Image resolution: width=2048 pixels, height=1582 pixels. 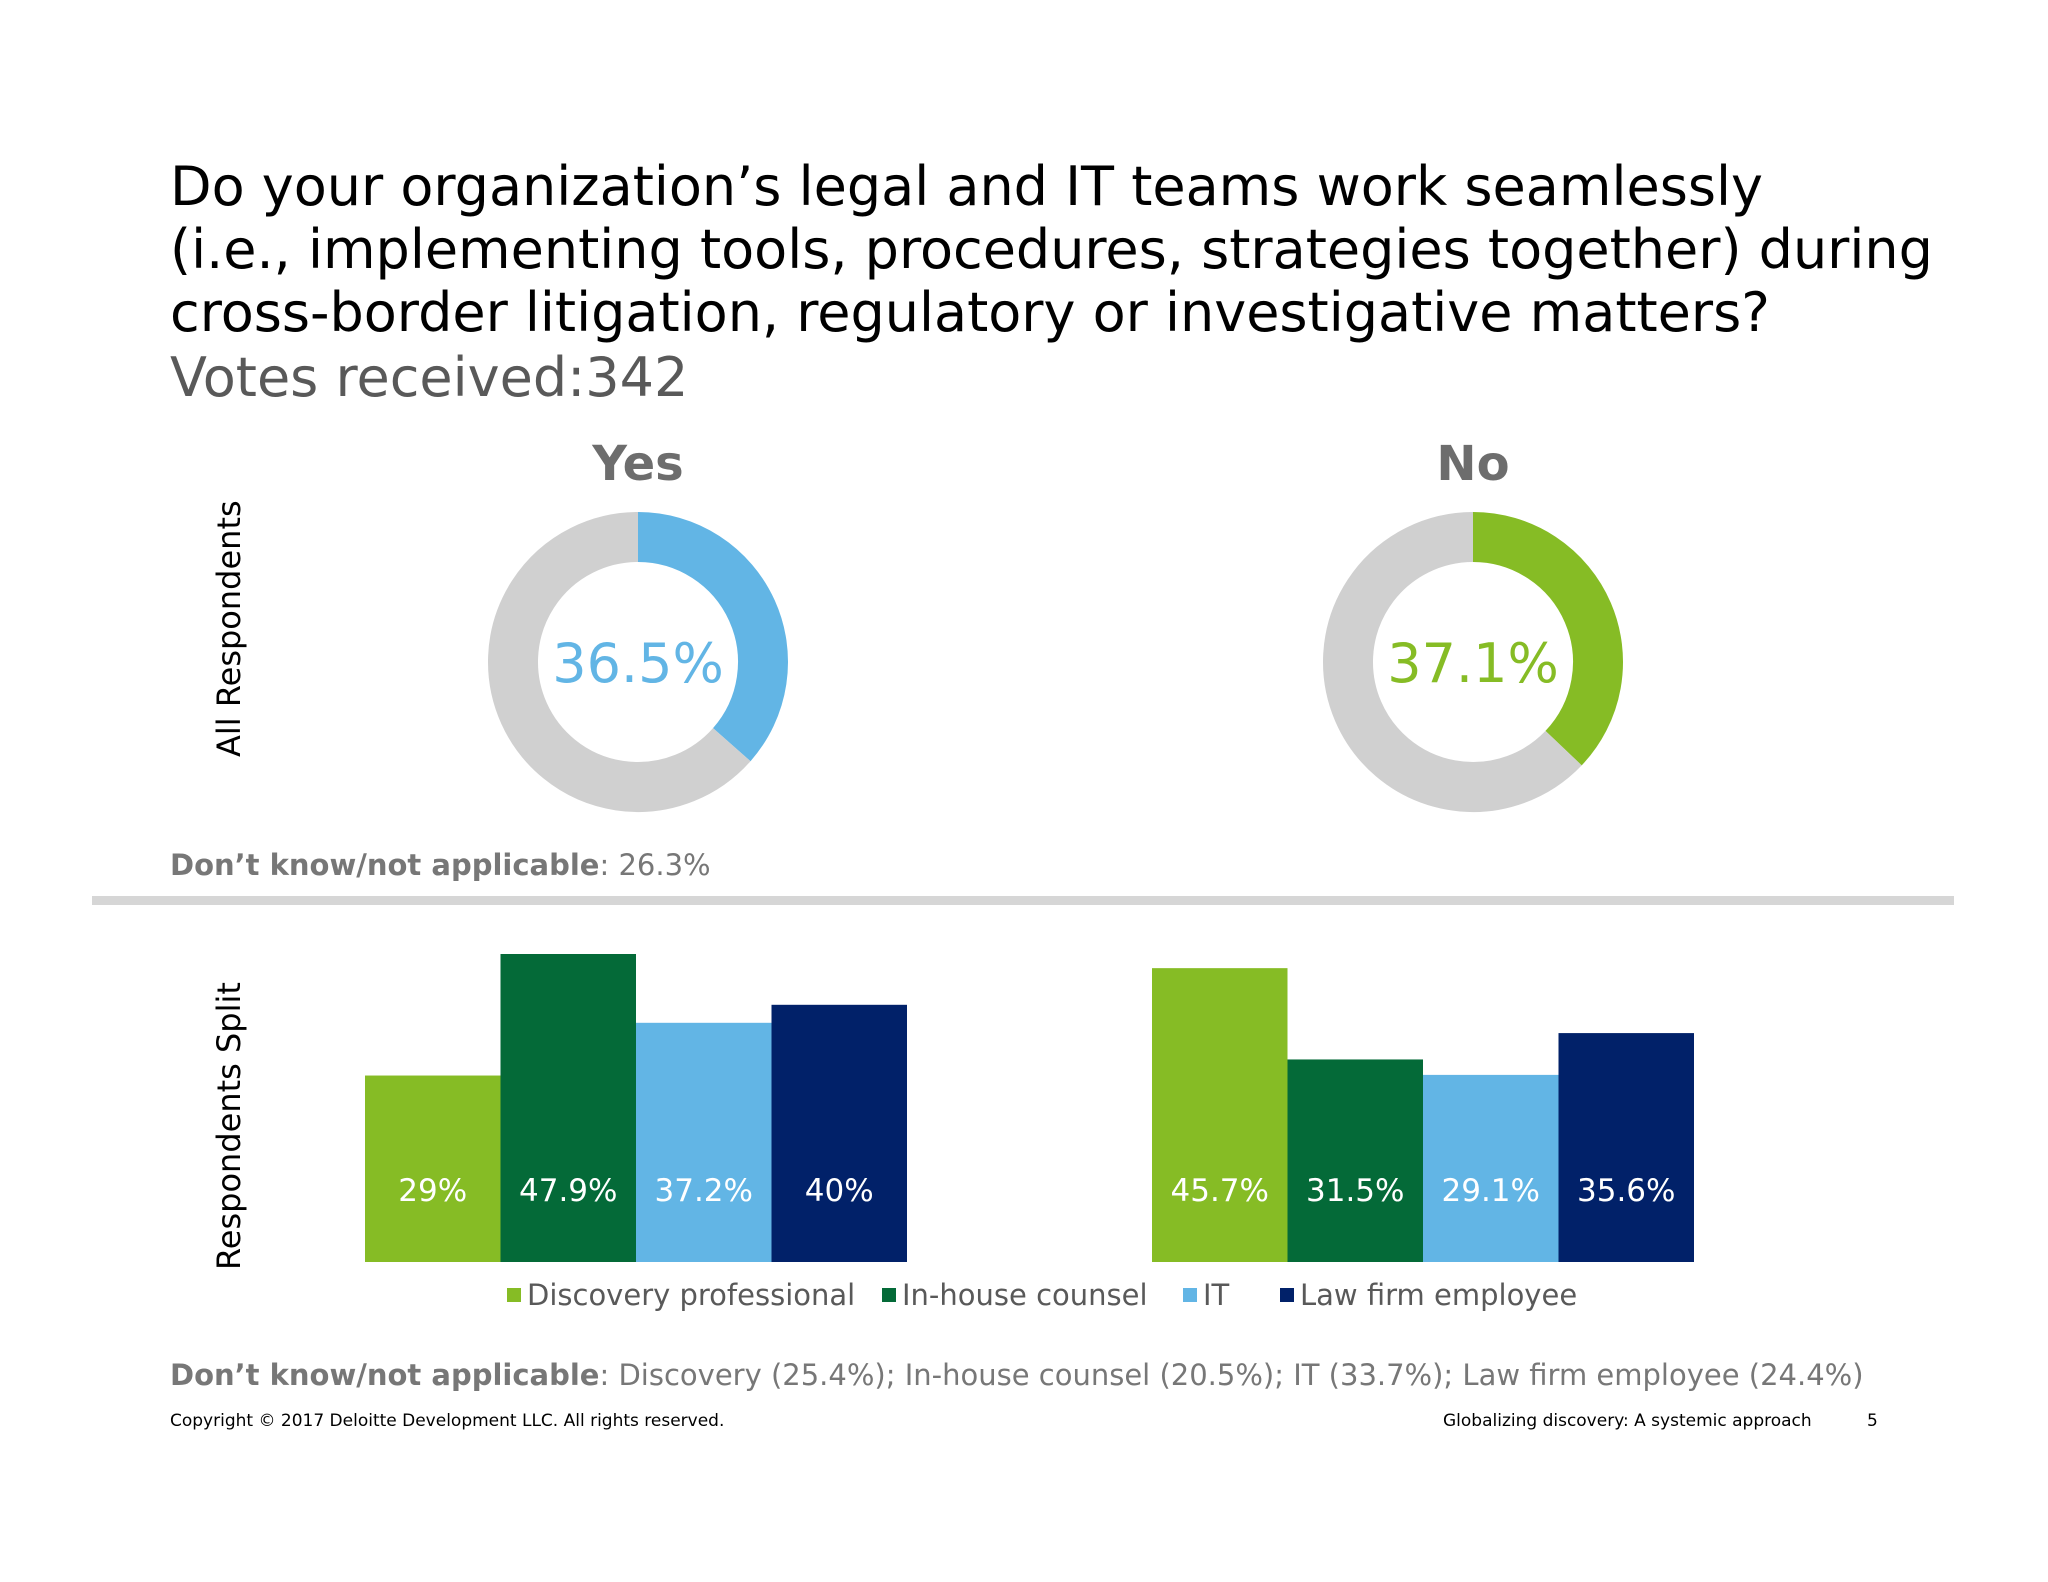 I want to click on bar-chart-2-bar-law-firm-employee, so click(x=1626, y=1147).